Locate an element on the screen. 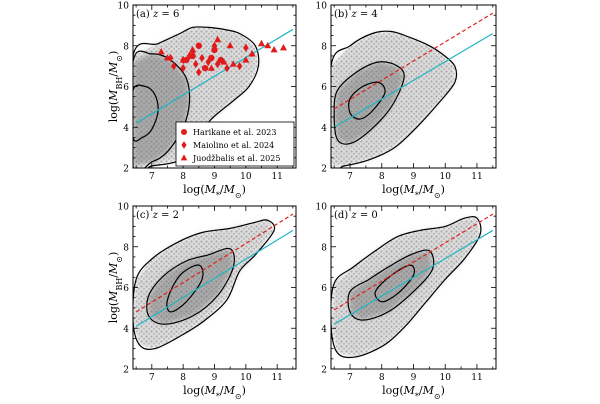 This screenshot has height=404, width=600. y-axis-label-part: / is located at coordinates (113, 75).